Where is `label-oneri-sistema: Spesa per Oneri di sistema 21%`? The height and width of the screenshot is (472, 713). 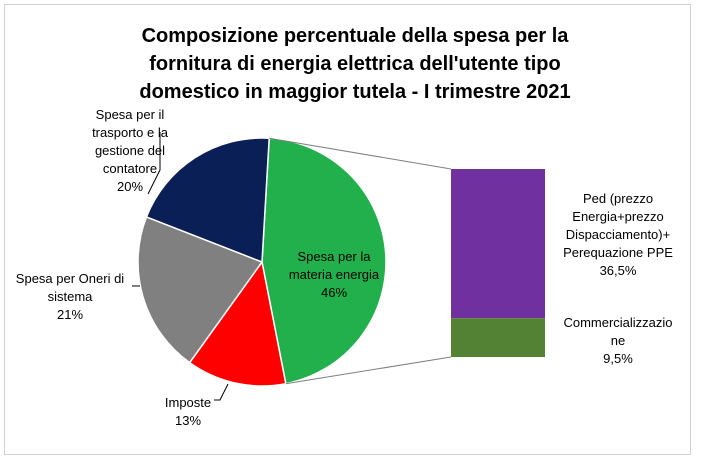
label-oneri-sistema: Spesa per Oneri di sistema 21% is located at coordinates (70, 296).